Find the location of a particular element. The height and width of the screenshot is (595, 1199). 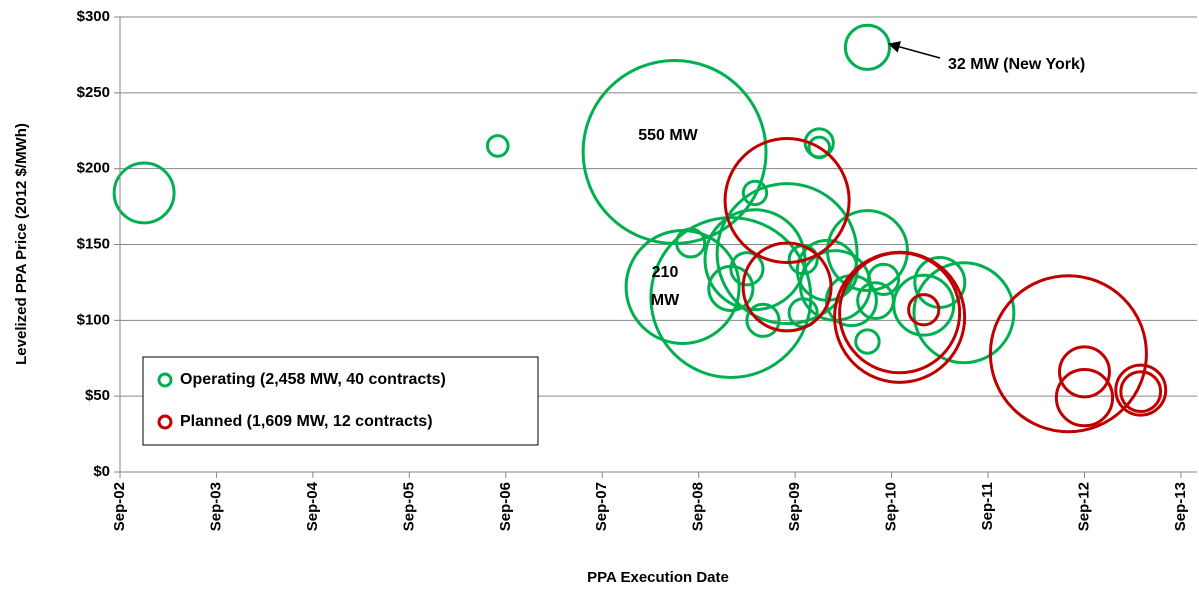

x-axis-label: PPA Execution Date is located at coordinates (658, 577).